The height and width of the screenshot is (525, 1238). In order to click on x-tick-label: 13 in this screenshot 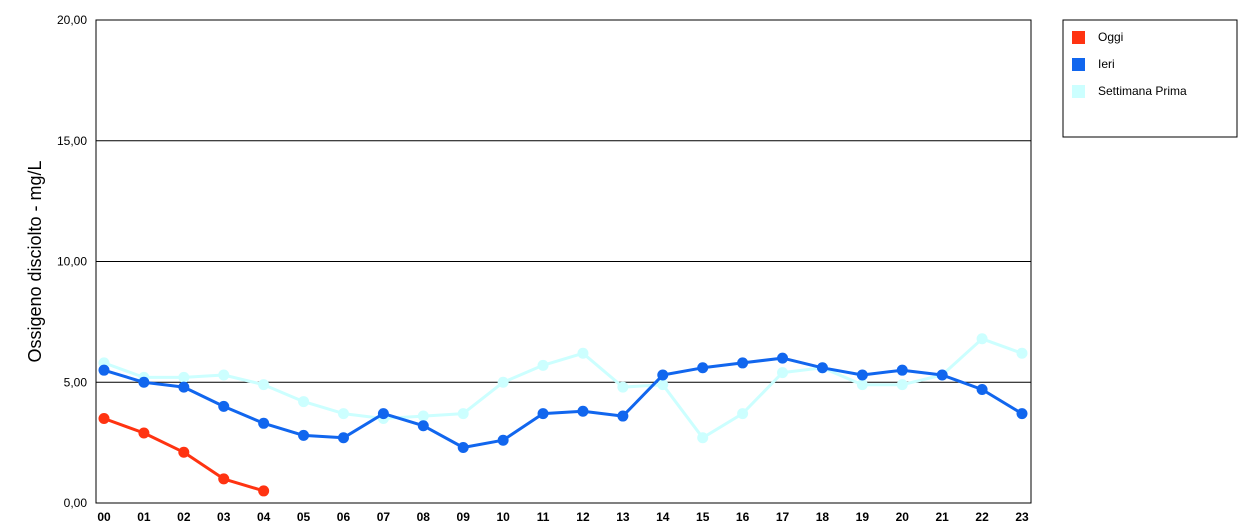, I will do `click(623, 517)`.